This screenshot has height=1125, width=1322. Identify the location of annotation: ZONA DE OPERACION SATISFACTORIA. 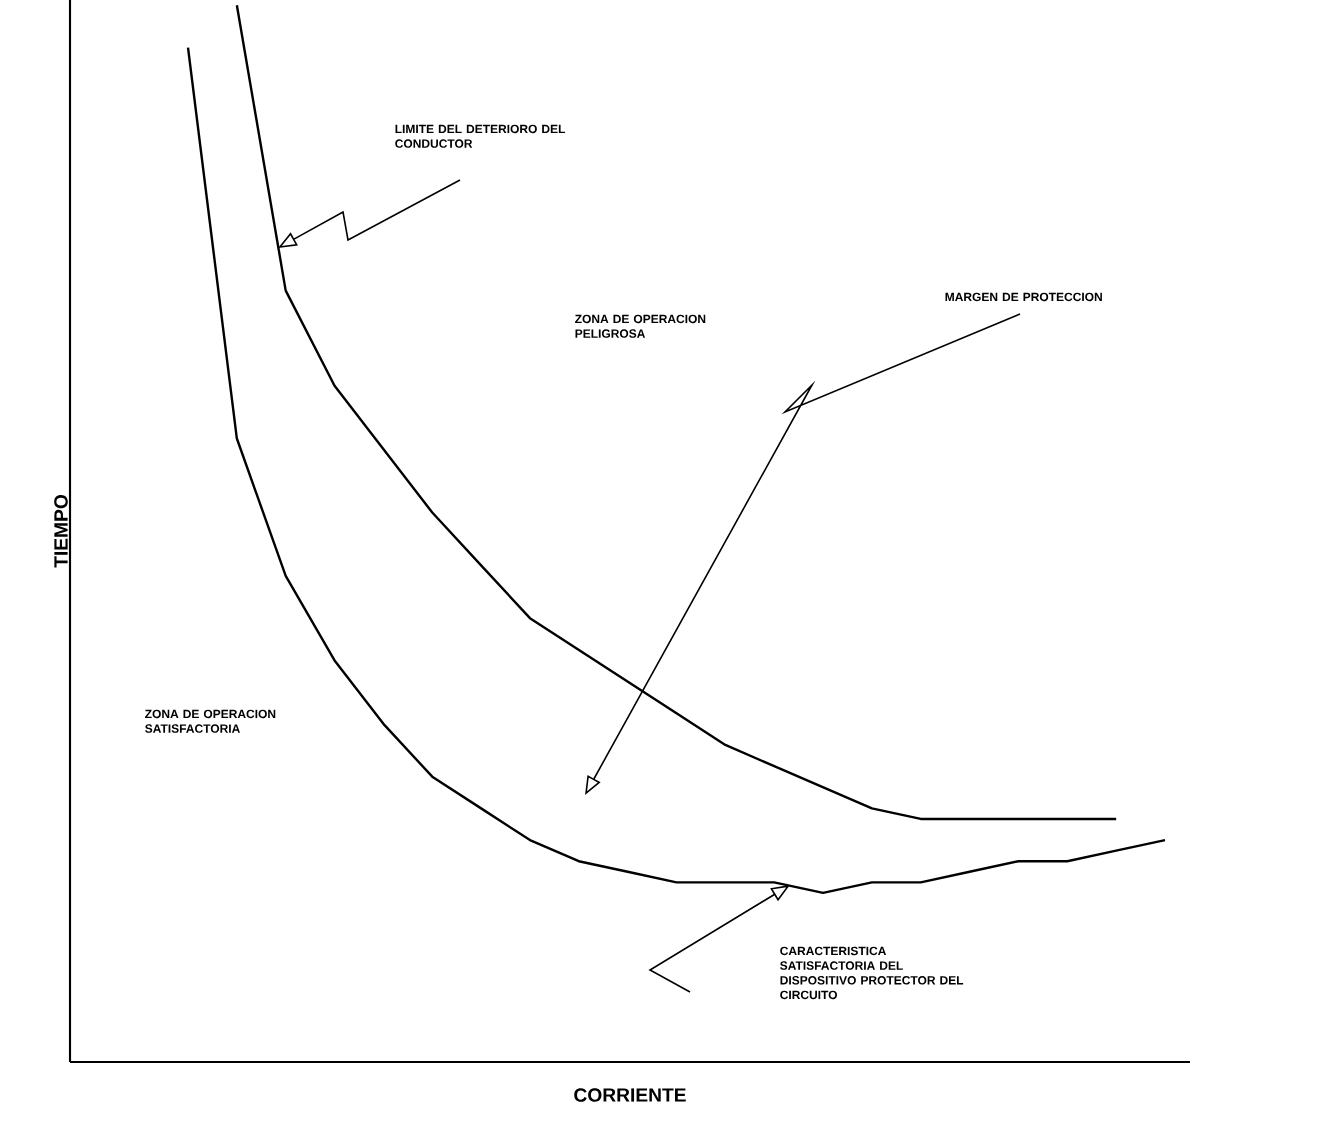
(210, 721).